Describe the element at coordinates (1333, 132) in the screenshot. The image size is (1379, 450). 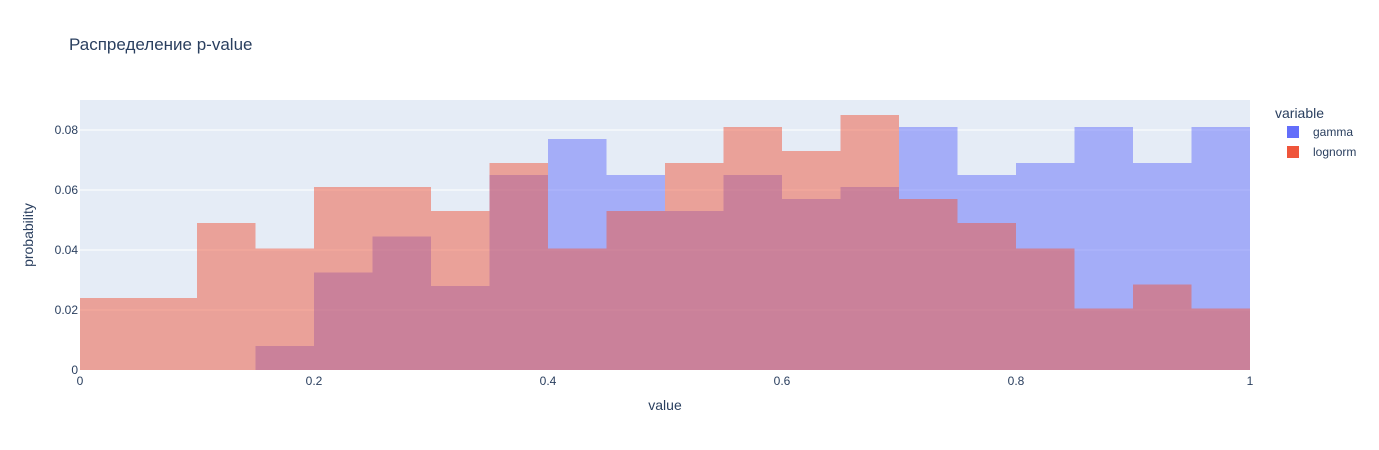
I see `legend-label: gamma` at that location.